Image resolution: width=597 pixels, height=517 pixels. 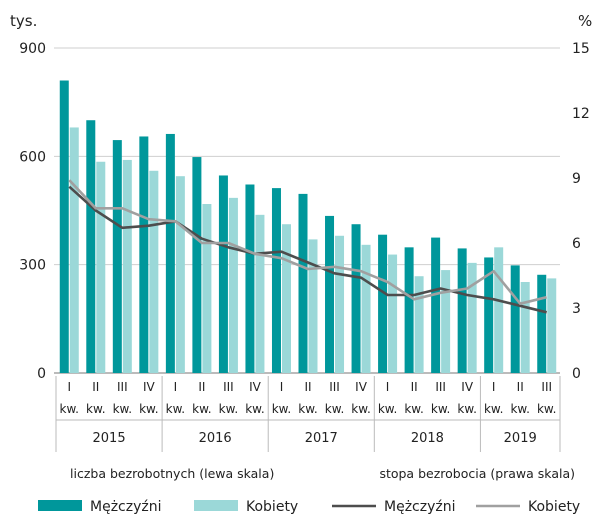 What do you see at coordinates (272, 507) in the screenshot?
I see `legend-label-bar-women: Kobiety` at bounding box center [272, 507].